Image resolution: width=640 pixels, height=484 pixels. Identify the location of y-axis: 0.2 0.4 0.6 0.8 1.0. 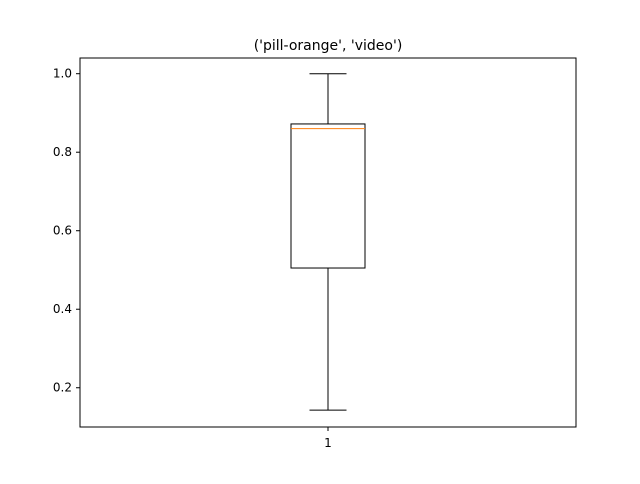
(66, 231).